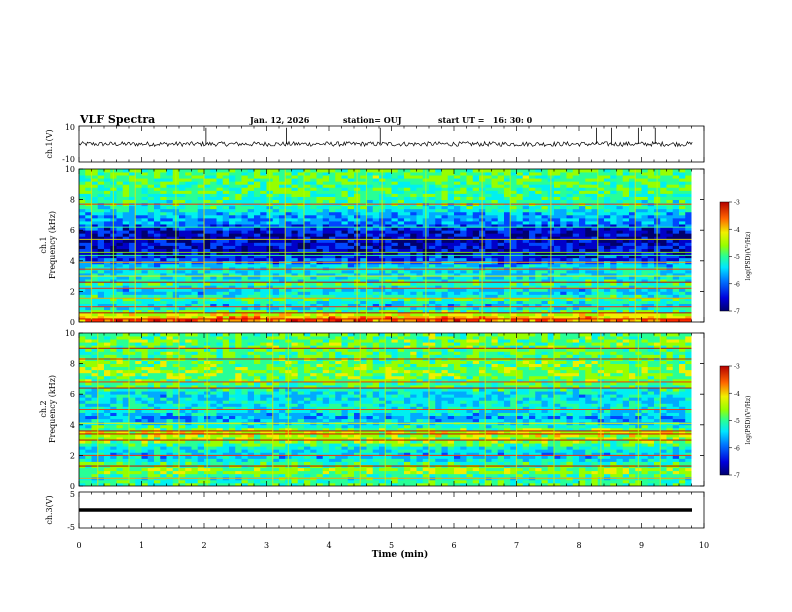 Image resolution: width=792 pixels, height=612 pixels. I want to click on ch1-waveform-trace, so click(385, 144).